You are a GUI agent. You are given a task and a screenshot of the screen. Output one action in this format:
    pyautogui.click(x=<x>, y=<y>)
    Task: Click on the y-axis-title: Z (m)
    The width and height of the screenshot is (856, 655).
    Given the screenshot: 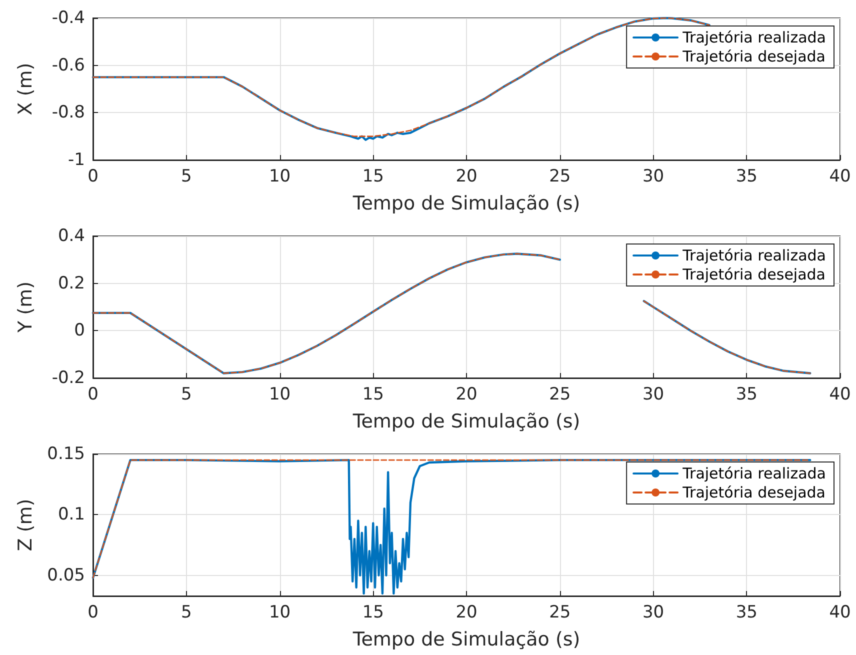 What is the action you would take?
    pyautogui.click(x=25, y=525)
    